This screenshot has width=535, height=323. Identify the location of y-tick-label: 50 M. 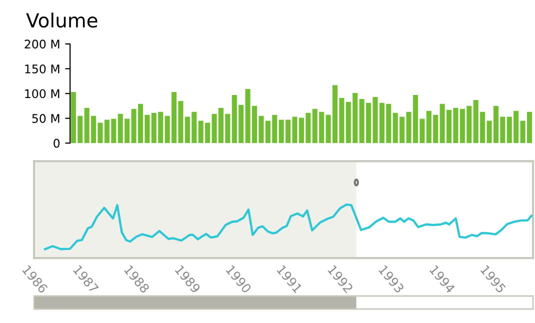
(46, 118).